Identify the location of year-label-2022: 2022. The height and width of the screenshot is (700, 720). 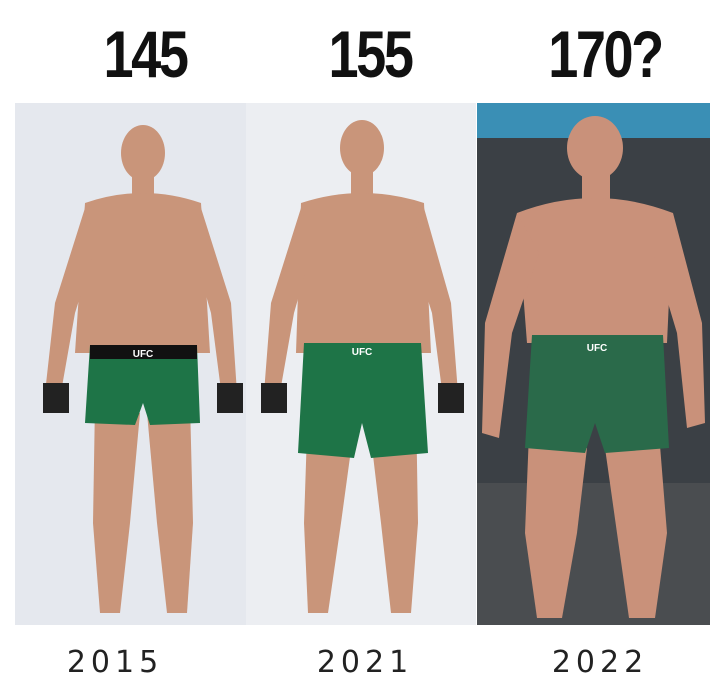
(600, 662).